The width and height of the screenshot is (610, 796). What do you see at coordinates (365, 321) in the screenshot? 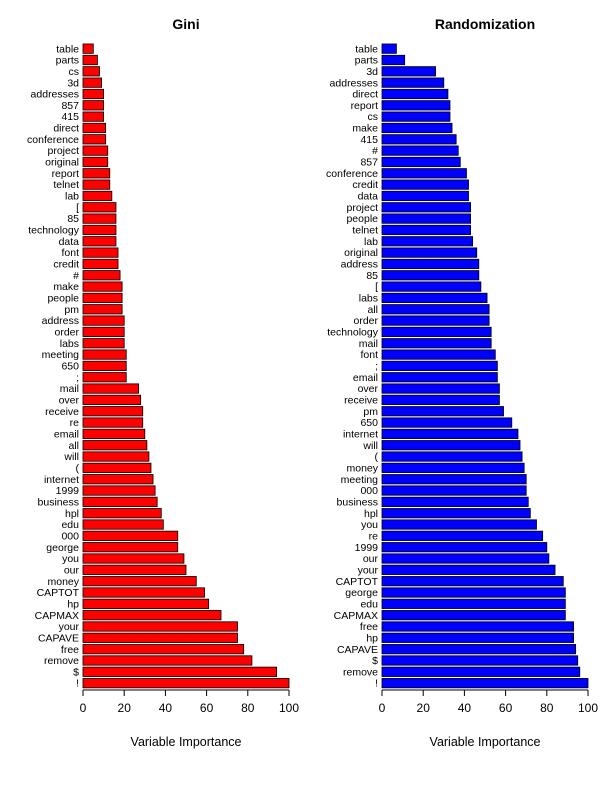
I see `randomization-category-label: order` at bounding box center [365, 321].